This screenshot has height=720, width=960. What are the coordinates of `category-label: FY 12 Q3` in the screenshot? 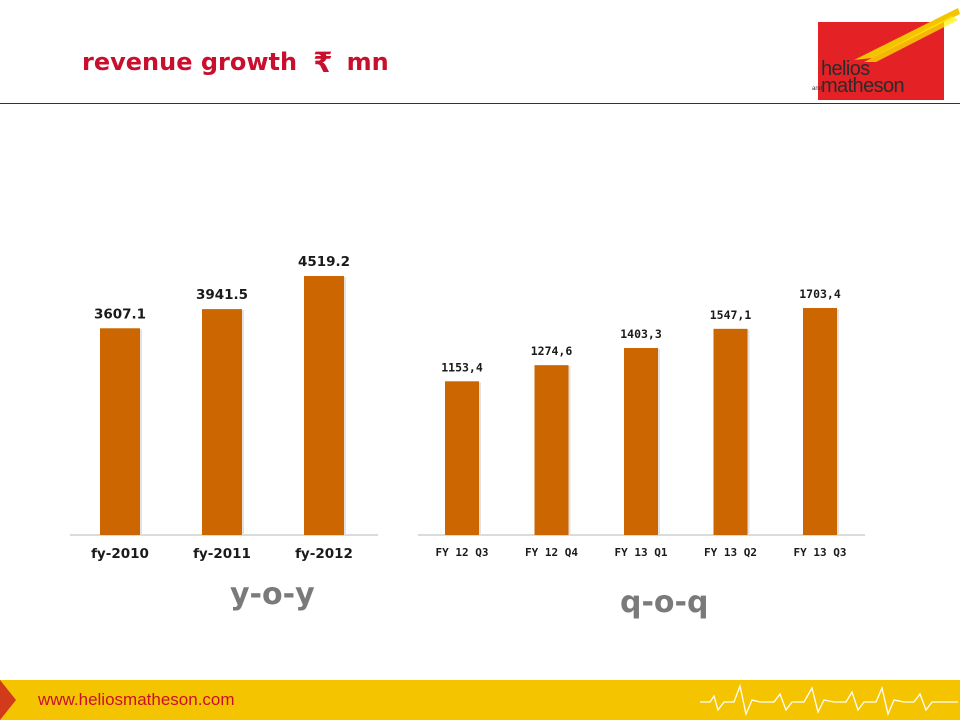 It's located at (462, 552).